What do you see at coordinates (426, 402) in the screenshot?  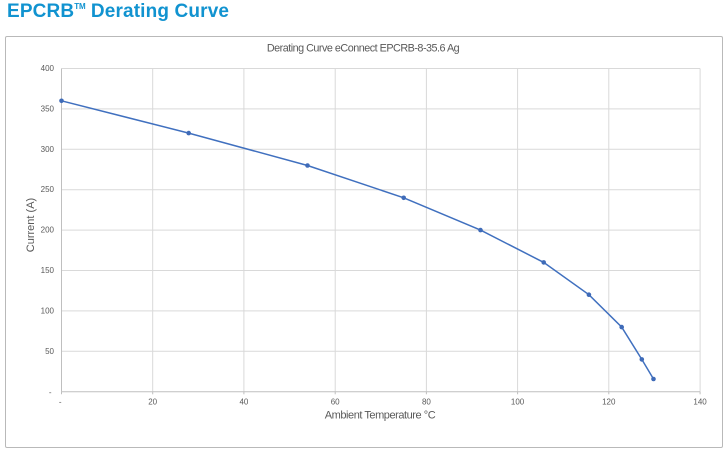 I see `svg-text: 80` at bounding box center [426, 402].